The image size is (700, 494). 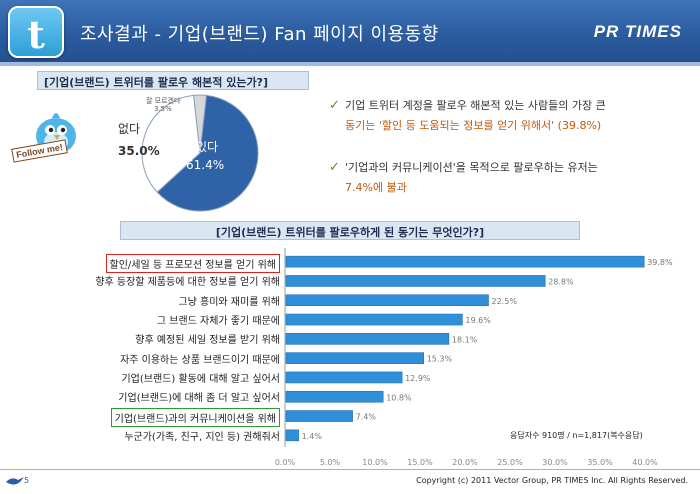 What do you see at coordinates (199, 399) in the screenshot?
I see `category-label: 기업(브랜드)에 대해 좀 더 알고 싶어서` at bounding box center [199, 399].